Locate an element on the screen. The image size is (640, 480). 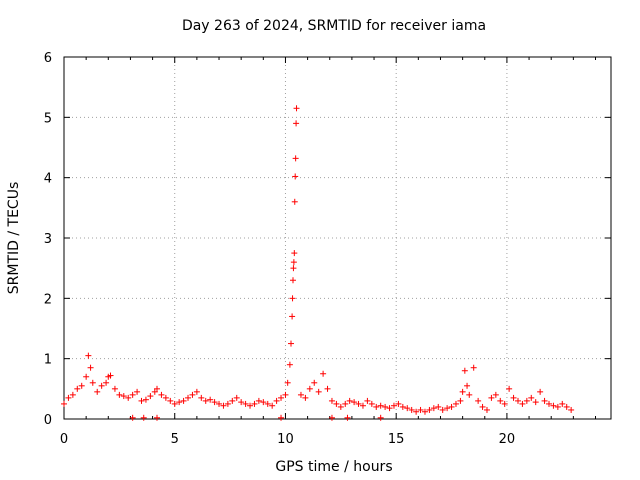
y-tick-label: 6 is located at coordinates (48, 58).